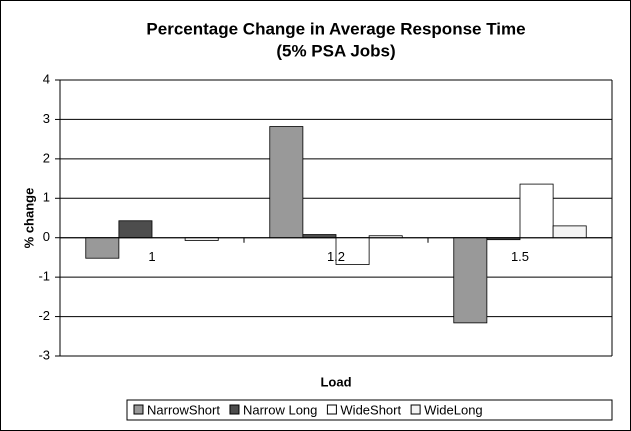 This screenshot has width=631, height=431. Describe the element at coordinates (453, 409) in the screenshot. I see `legend-label: WideLong` at that location.